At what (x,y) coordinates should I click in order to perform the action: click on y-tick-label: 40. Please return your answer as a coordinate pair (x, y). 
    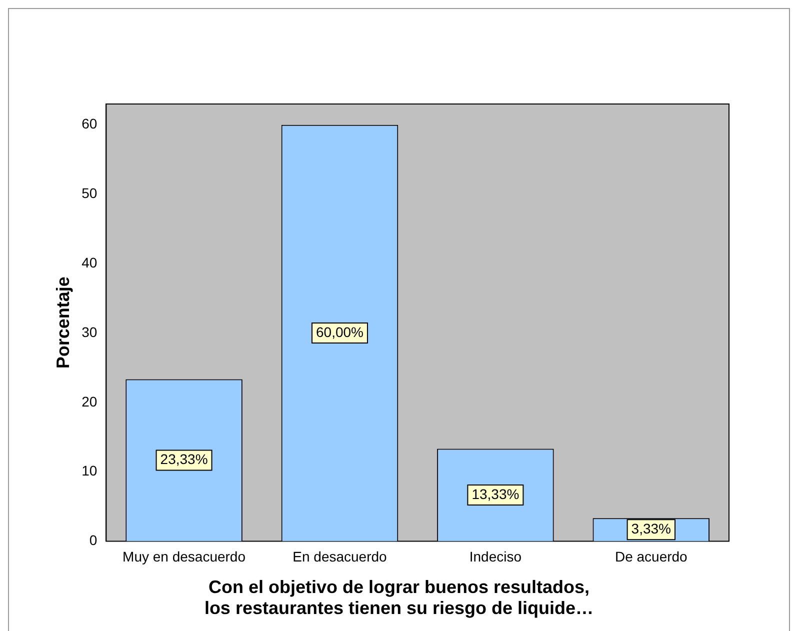
    Looking at the image, I should click on (90, 262).